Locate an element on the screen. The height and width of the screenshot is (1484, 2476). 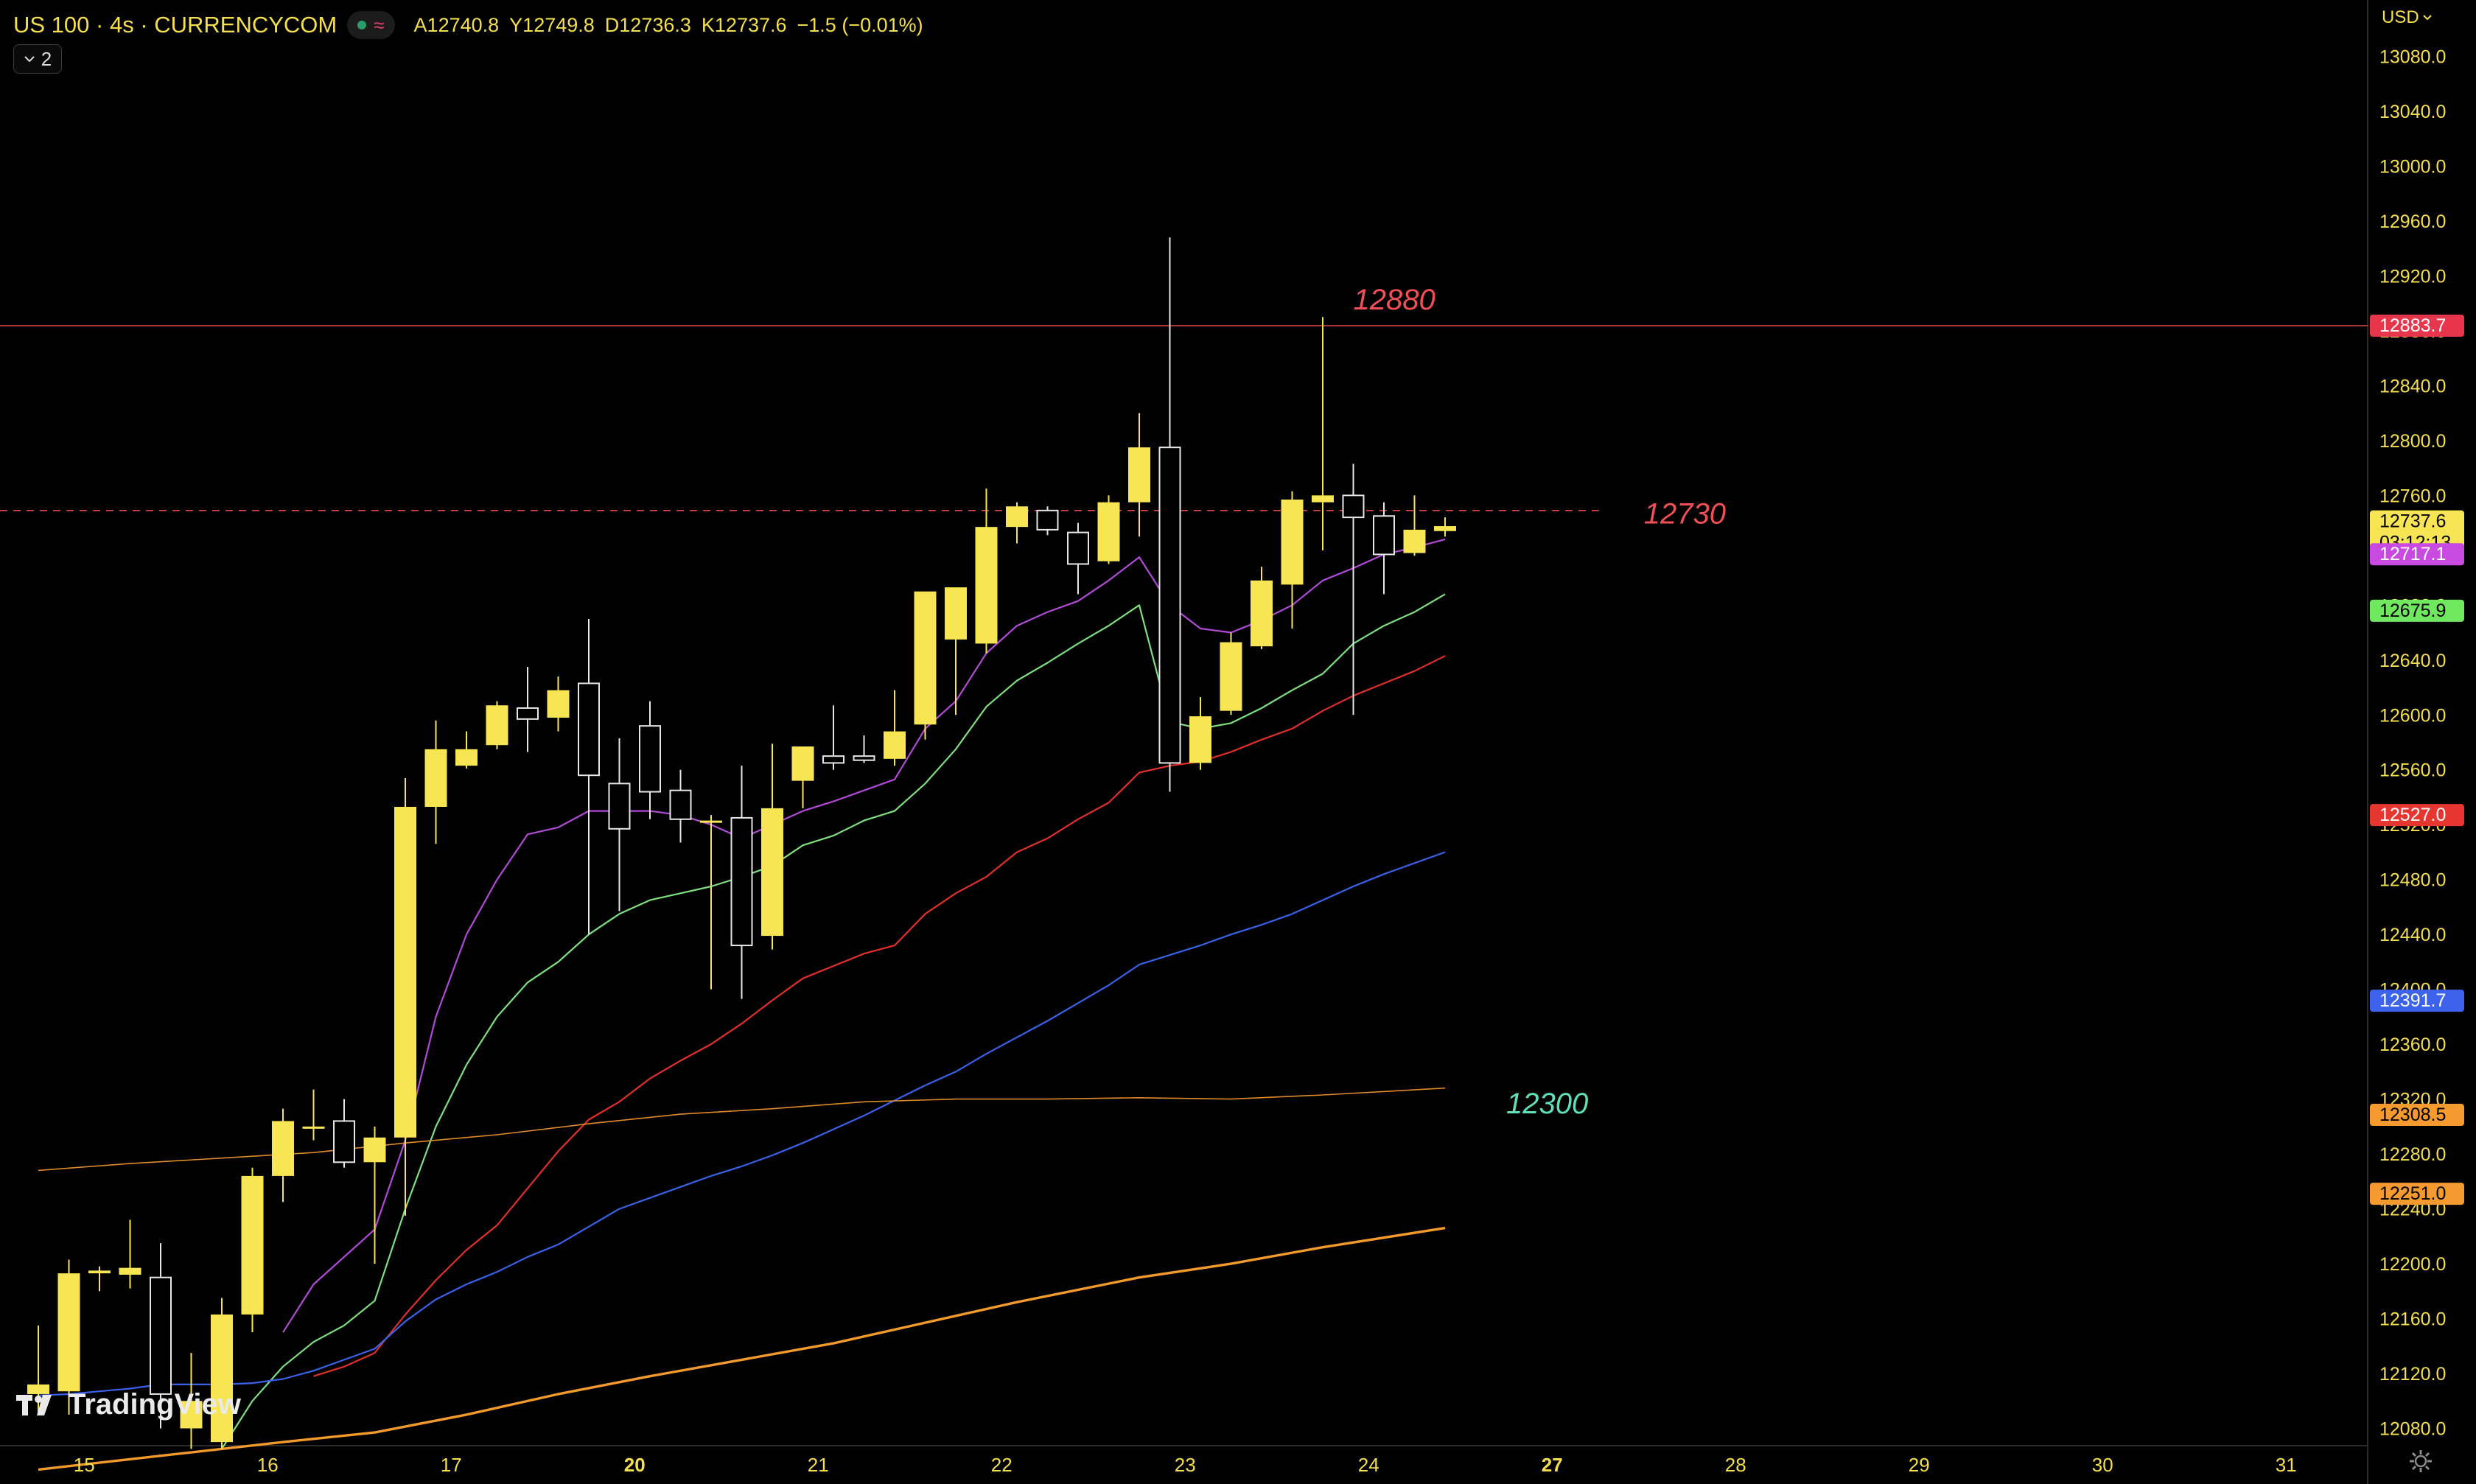
price-tick-label: 13080.0 is located at coordinates (2412, 57).